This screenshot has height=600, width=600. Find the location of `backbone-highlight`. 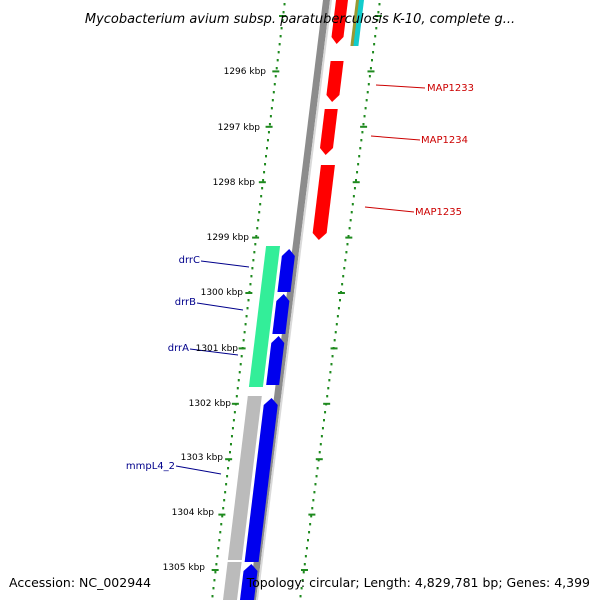

backbone-highlight is located at coordinates (294, 300).